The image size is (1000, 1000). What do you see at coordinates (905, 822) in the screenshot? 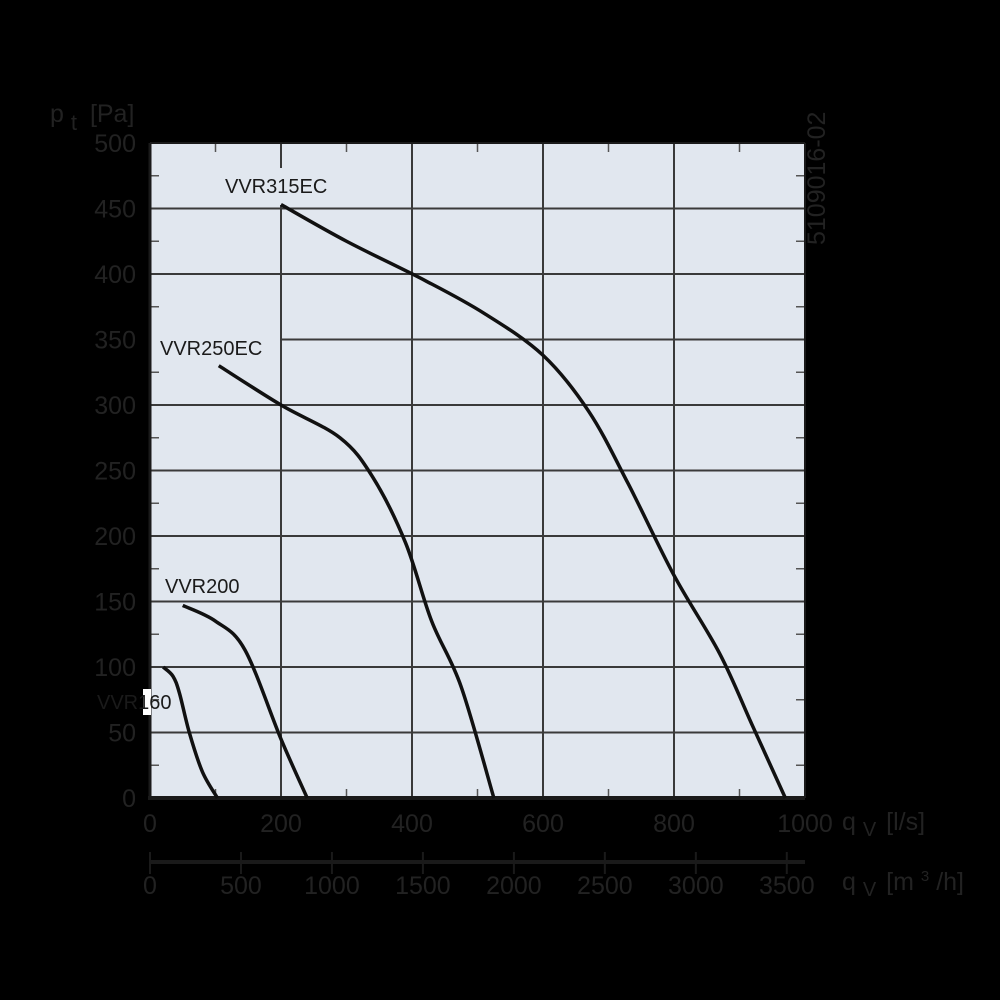
I see `x-axis-unit: [l/s]` at bounding box center [905, 822].